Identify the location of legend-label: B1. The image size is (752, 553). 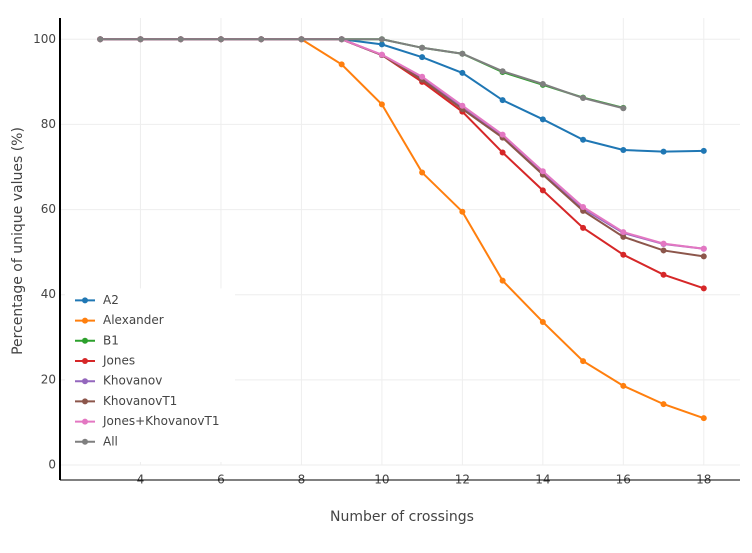
(111, 340).